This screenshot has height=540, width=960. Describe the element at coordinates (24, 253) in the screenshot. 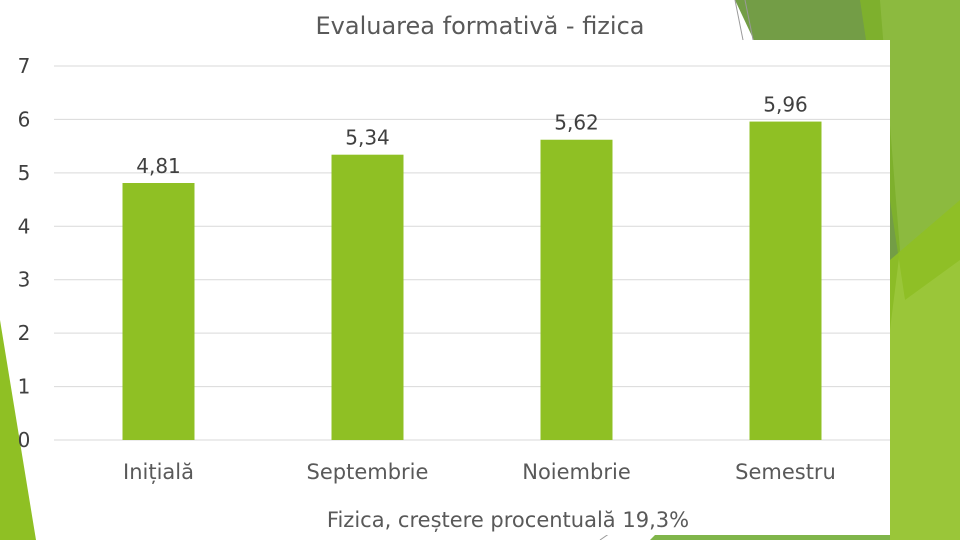

I see `y-axis-ticks: 0 1 2 3 4 5 6 7` at that location.